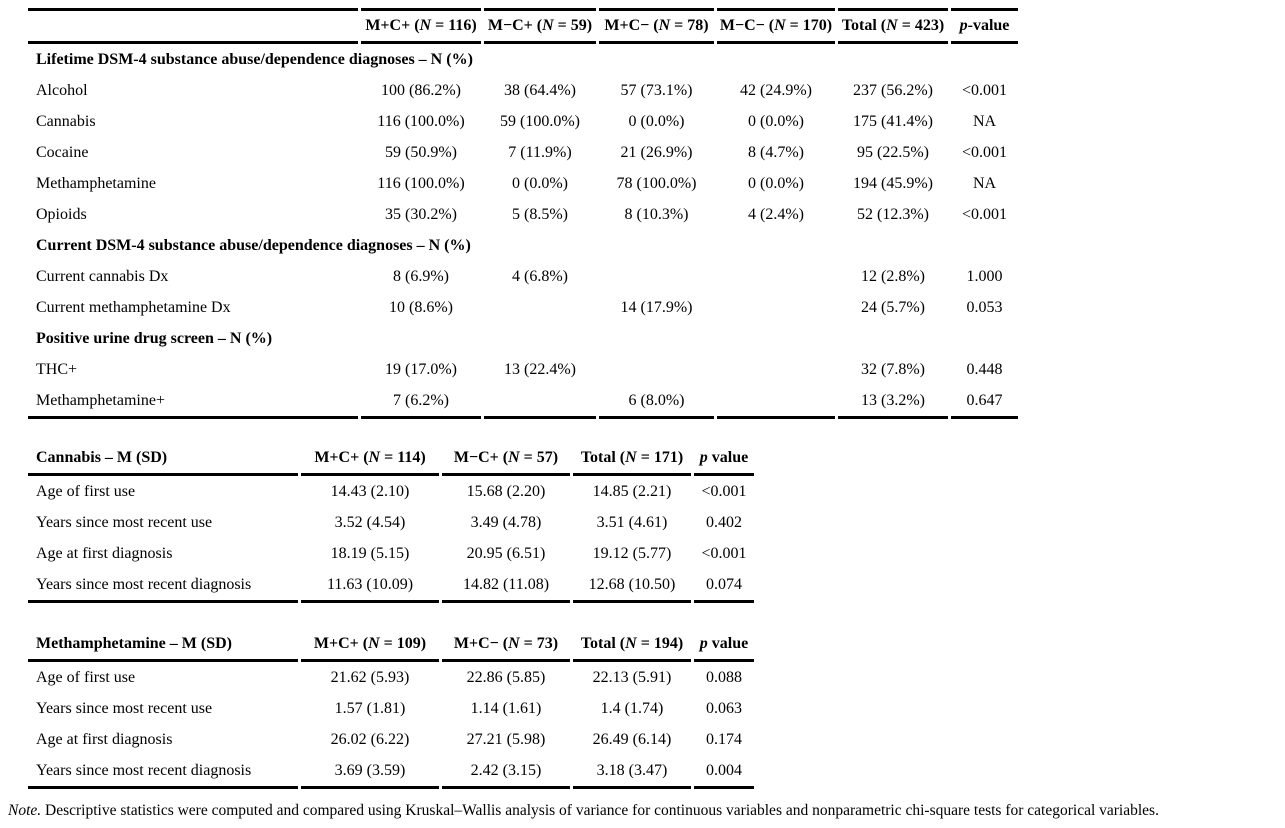 This screenshot has height=828, width=1285. I want to click on table-cell: 27.21 (5.98), so click(506, 739).